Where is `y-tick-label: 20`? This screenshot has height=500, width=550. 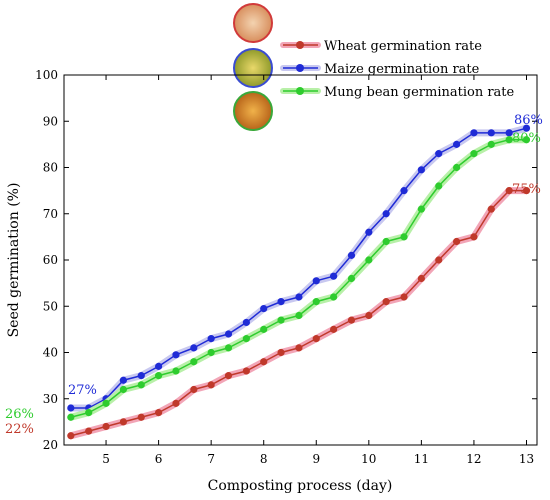
y-tick-label: 20 is located at coordinates (50, 445).